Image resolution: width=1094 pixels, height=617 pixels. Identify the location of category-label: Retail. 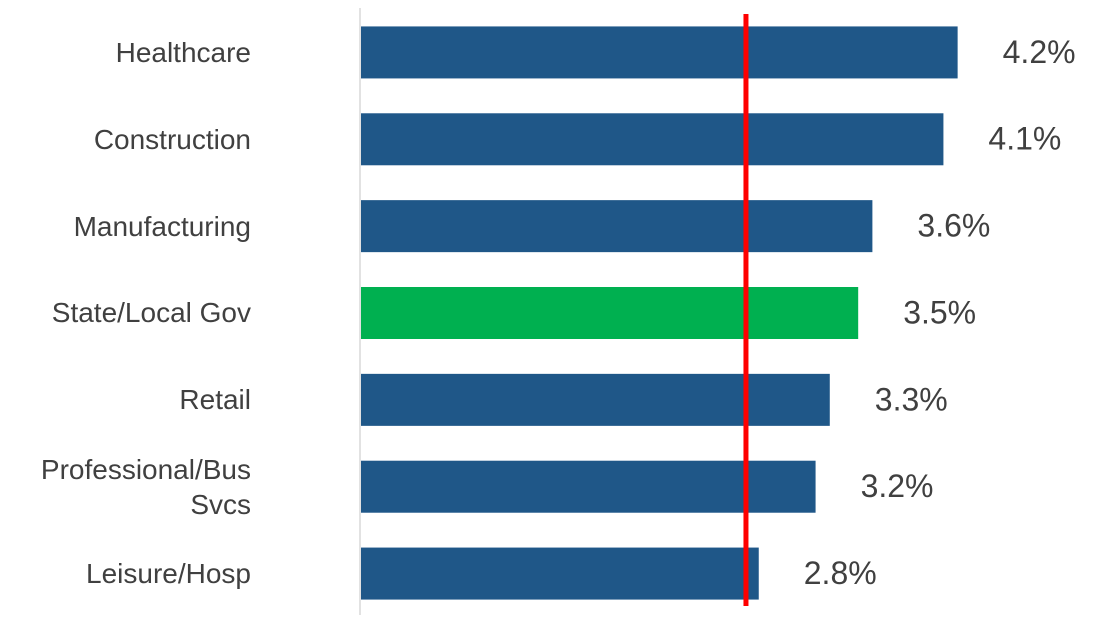
(215, 400).